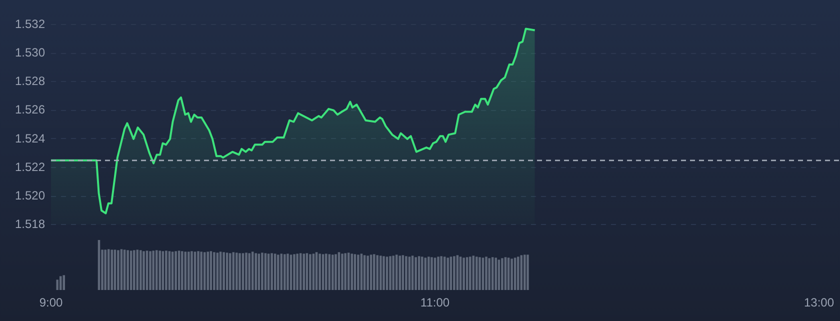  What do you see at coordinates (30, 52) in the screenshot?
I see `y-tick-label: 1.530` at bounding box center [30, 52].